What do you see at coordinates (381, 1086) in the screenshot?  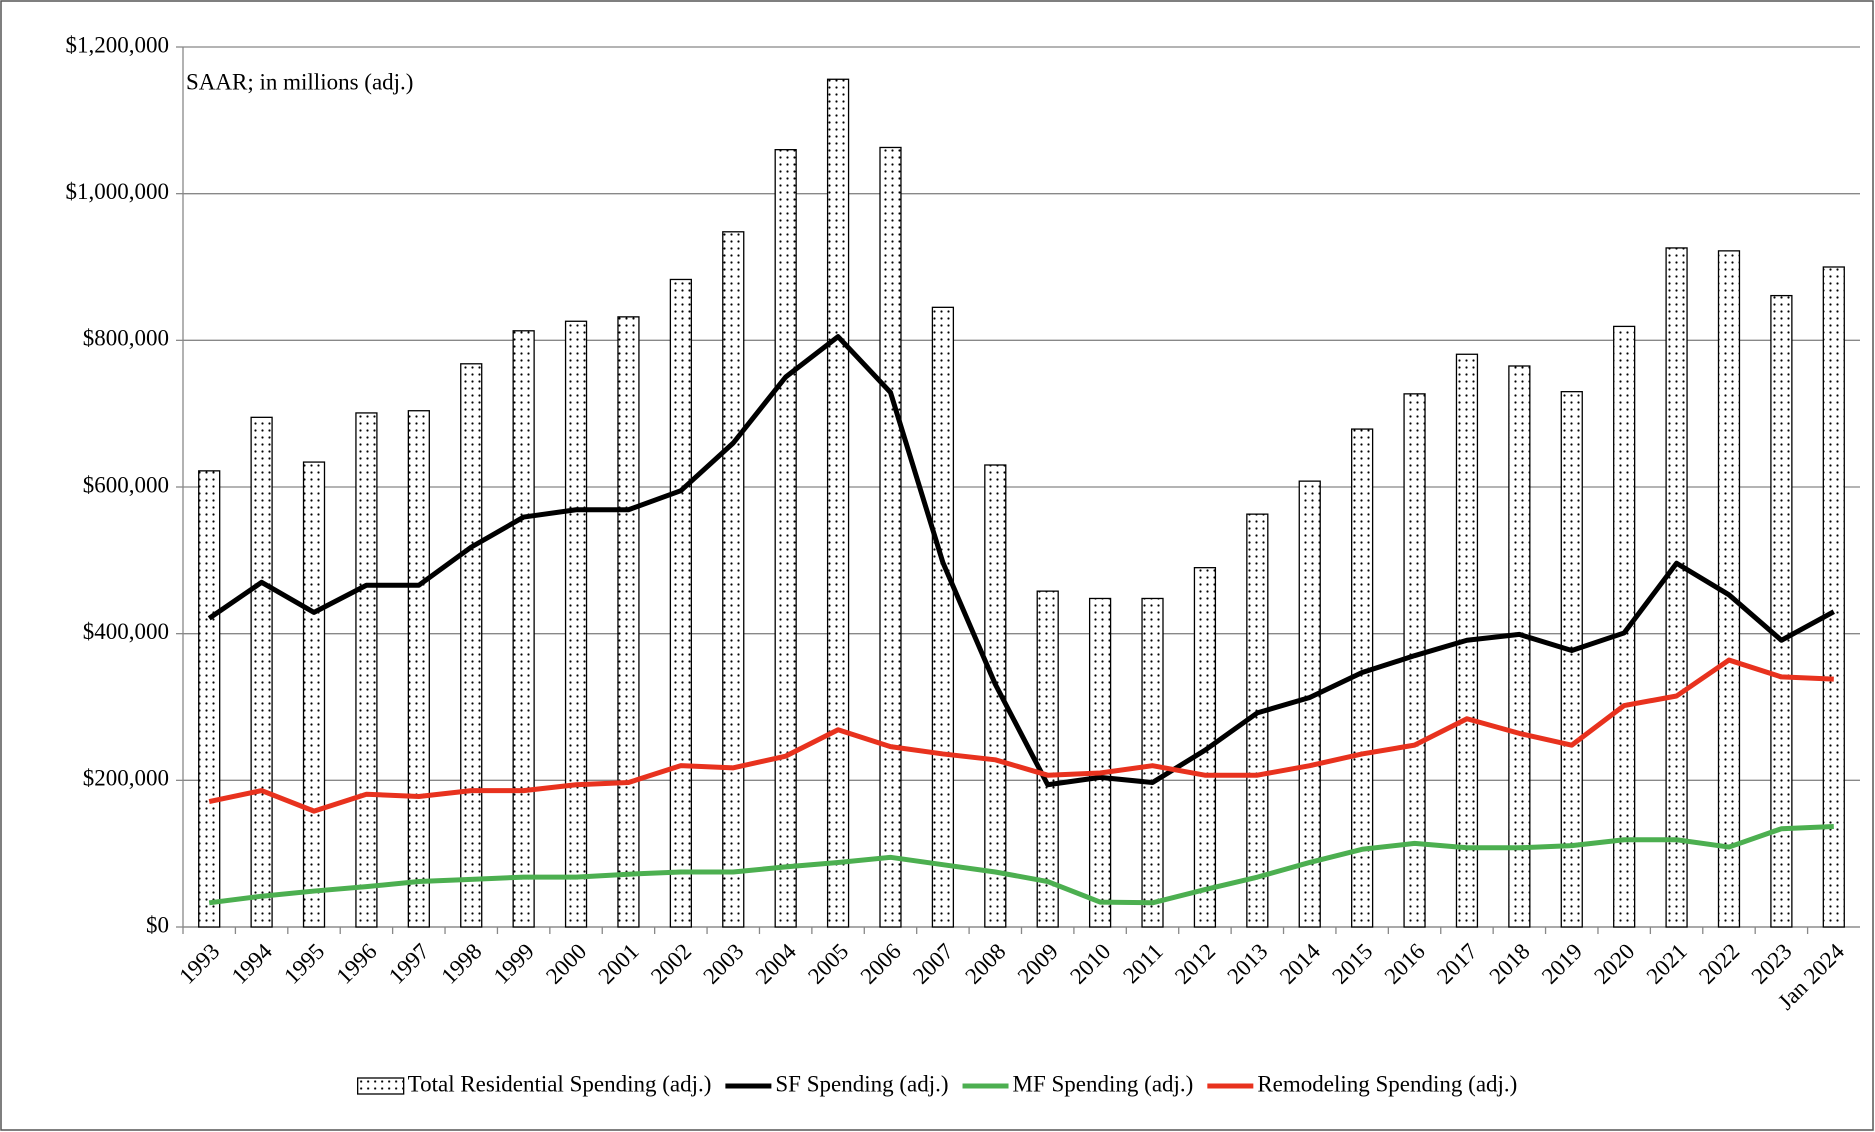 I see `legend-swatch` at bounding box center [381, 1086].